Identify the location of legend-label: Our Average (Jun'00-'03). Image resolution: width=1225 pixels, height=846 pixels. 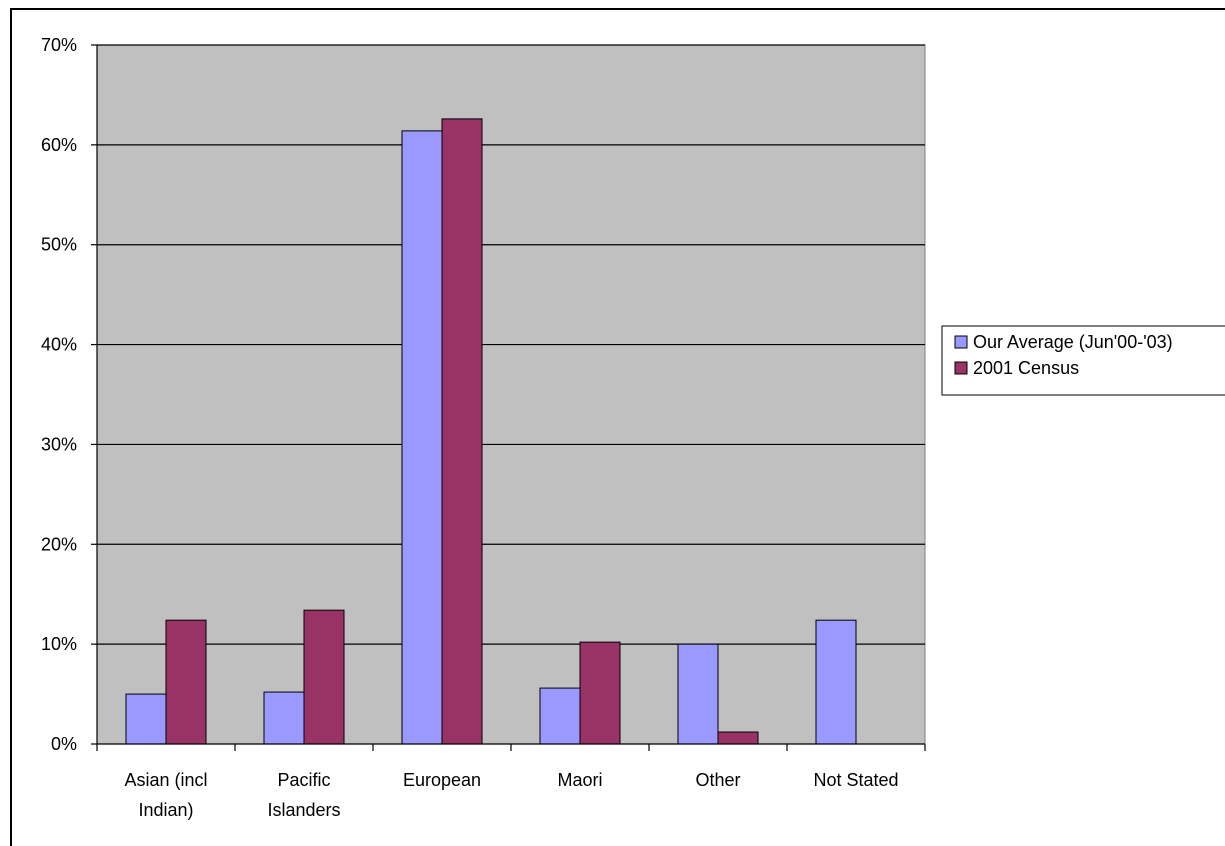
(1073, 342).